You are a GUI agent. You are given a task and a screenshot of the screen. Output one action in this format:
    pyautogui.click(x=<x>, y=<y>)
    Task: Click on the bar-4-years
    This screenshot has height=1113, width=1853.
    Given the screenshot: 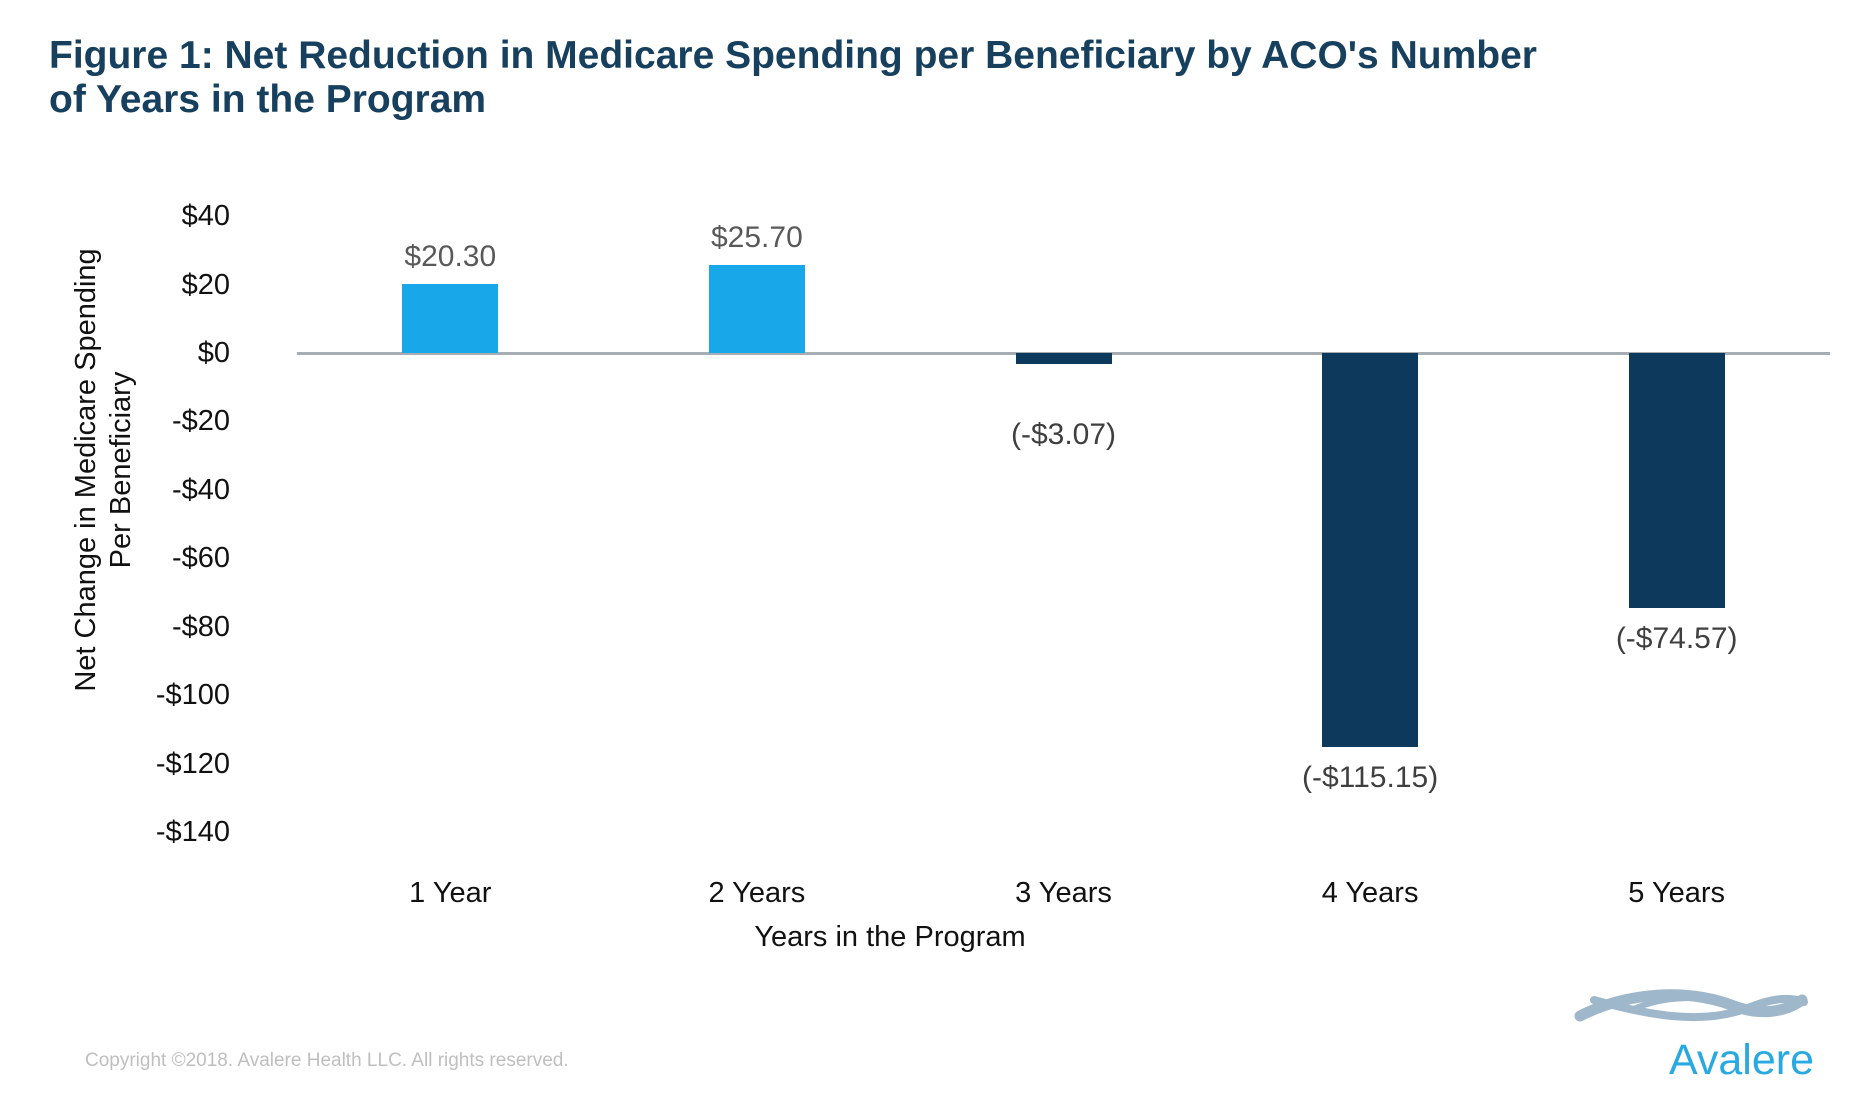 What is the action you would take?
    pyautogui.click(x=1370, y=550)
    